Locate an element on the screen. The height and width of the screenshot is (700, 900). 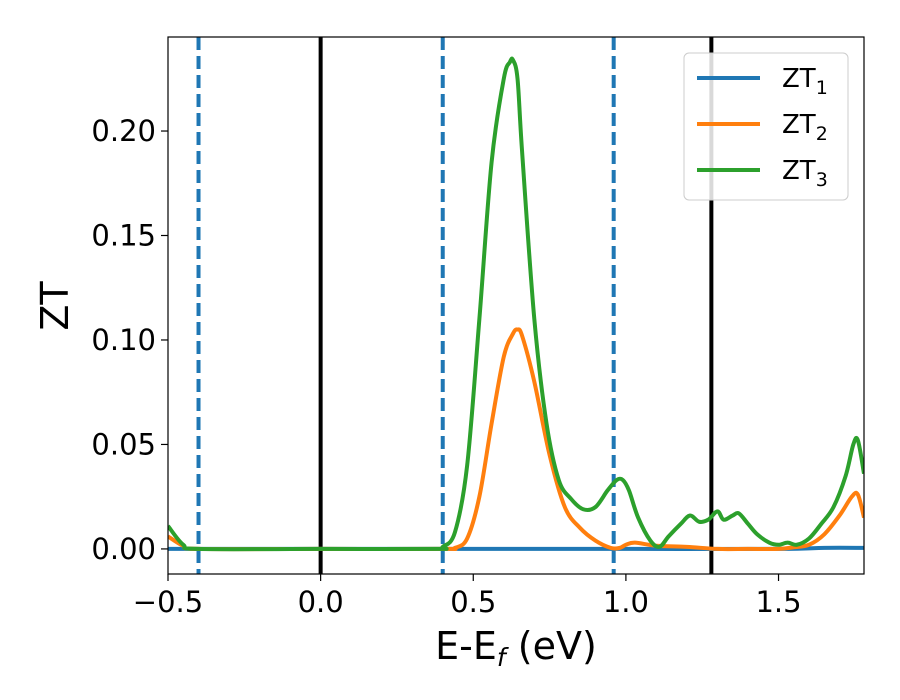
x-tick-label: 1.5 is located at coordinates (778, 602).